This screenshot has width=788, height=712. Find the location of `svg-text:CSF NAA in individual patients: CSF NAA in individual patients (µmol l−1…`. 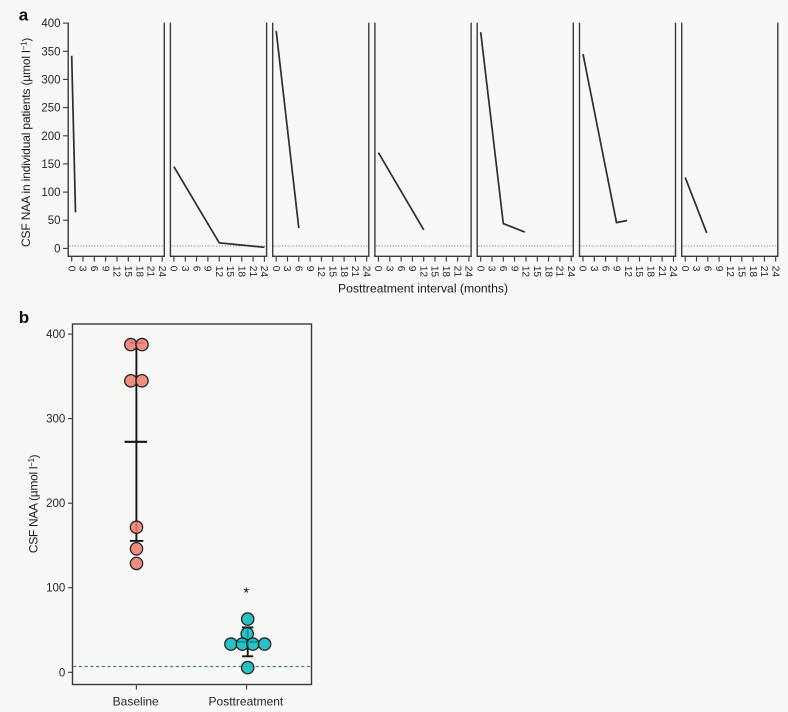

svg-text:CSF NAA in individual patients: CSF NAA in individual patients (µmol l−1… is located at coordinates (26, 142).